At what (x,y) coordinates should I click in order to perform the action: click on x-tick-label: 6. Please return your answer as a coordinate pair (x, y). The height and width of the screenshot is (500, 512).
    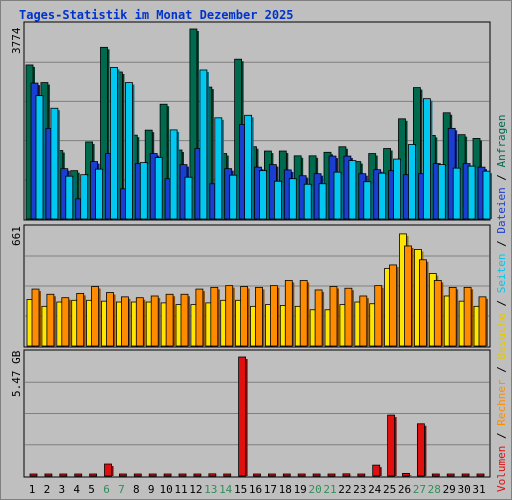
    Looking at the image, I should click on (106, 489).